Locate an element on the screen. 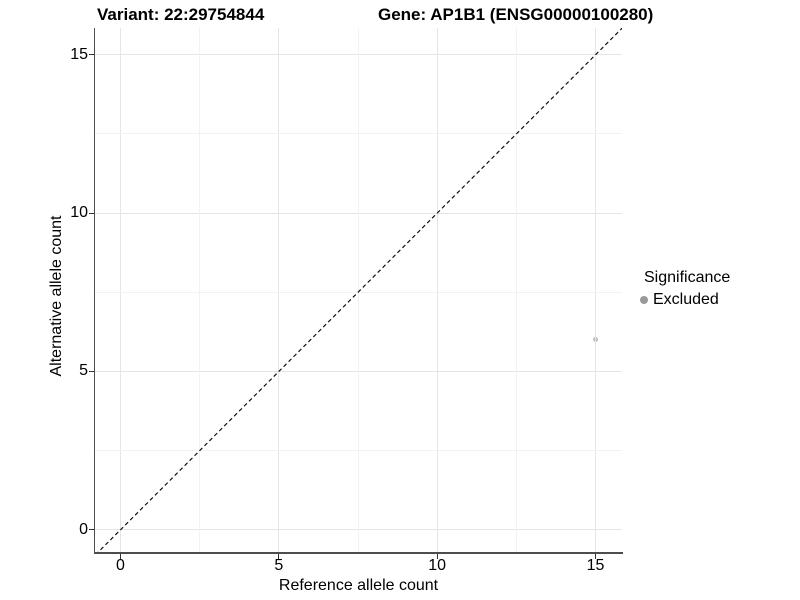 This screenshot has width=800, height=600. x-axis-tick-label: 15 is located at coordinates (595, 565).